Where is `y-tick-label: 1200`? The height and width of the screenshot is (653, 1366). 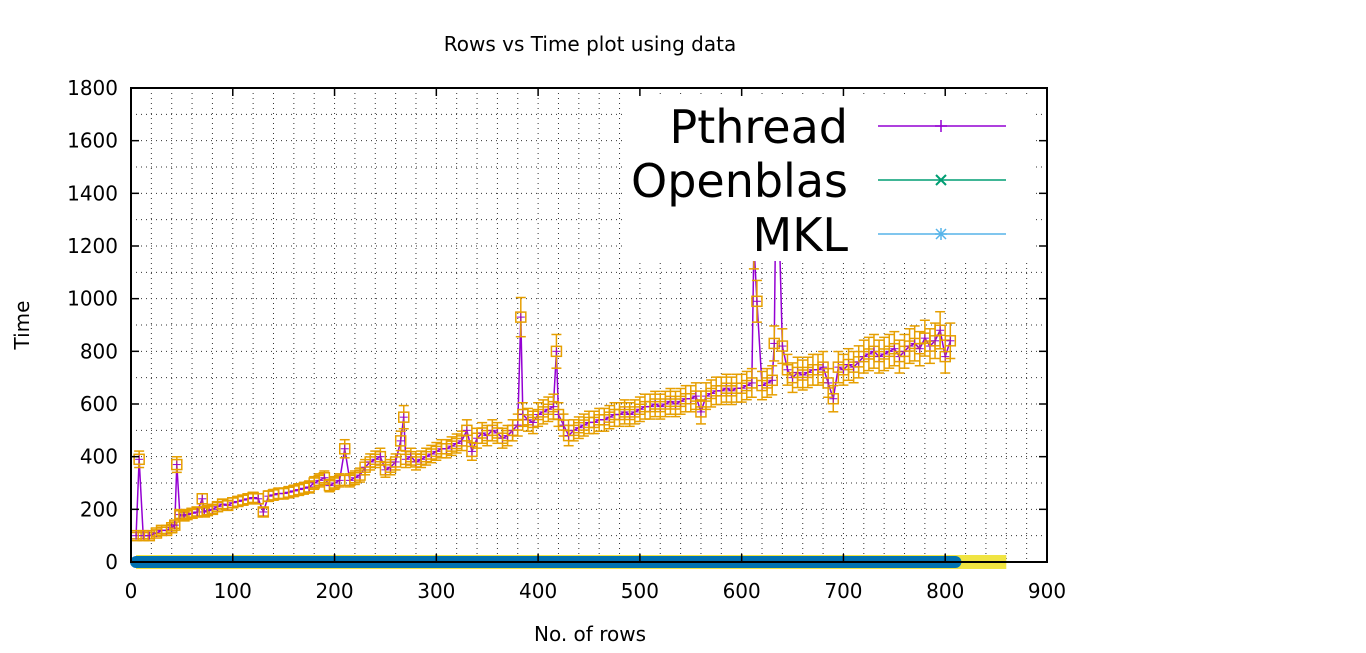 y-tick-label: 1200 is located at coordinates (92, 246).